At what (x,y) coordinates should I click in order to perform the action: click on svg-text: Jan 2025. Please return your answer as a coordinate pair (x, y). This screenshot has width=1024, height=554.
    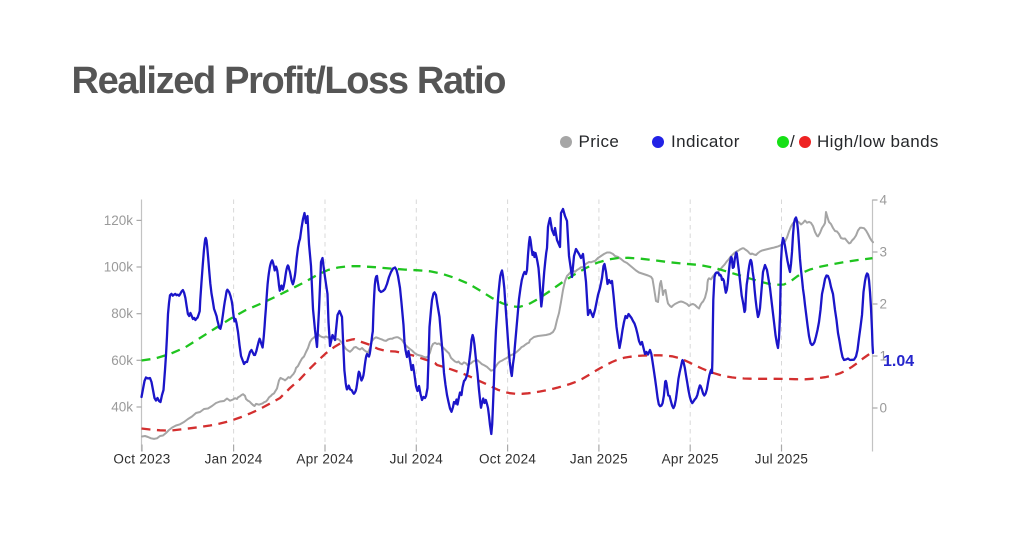
    Looking at the image, I should click on (599, 459).